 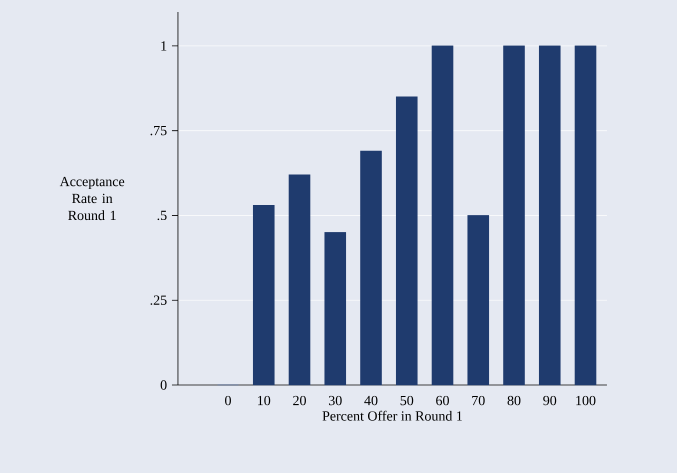 What do you see at coordinates (586, 401) in the screenshot?
I see `x-tick-label: 100` at bounding box center [586, 401].